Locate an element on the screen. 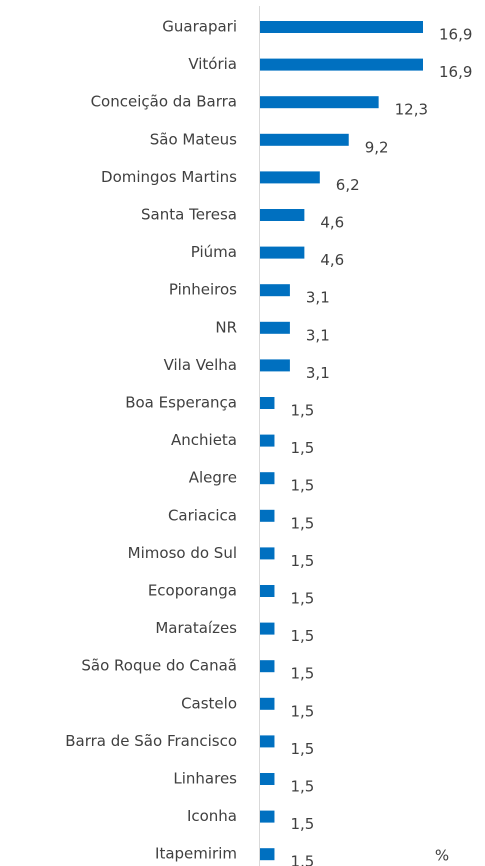 This screenshot has height=866, width=485. category-label: Iconha is located at coordinates (212, 816).